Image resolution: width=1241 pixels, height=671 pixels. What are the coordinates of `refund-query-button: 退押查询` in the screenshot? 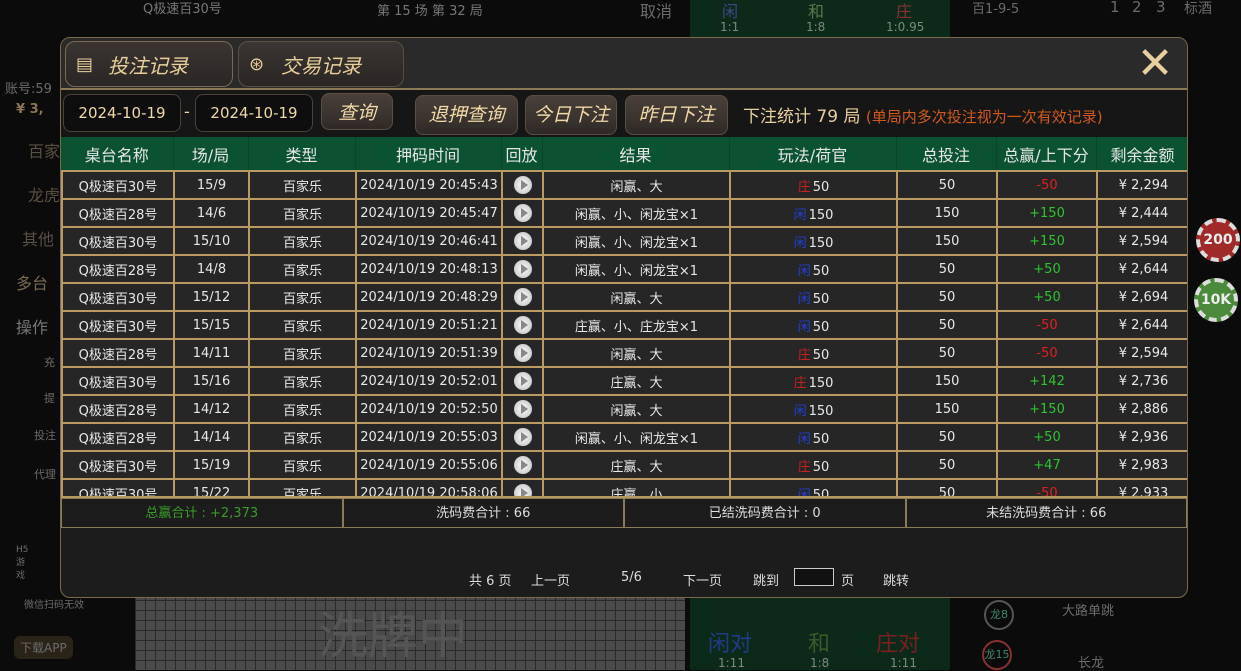 It's located at (466, 115).